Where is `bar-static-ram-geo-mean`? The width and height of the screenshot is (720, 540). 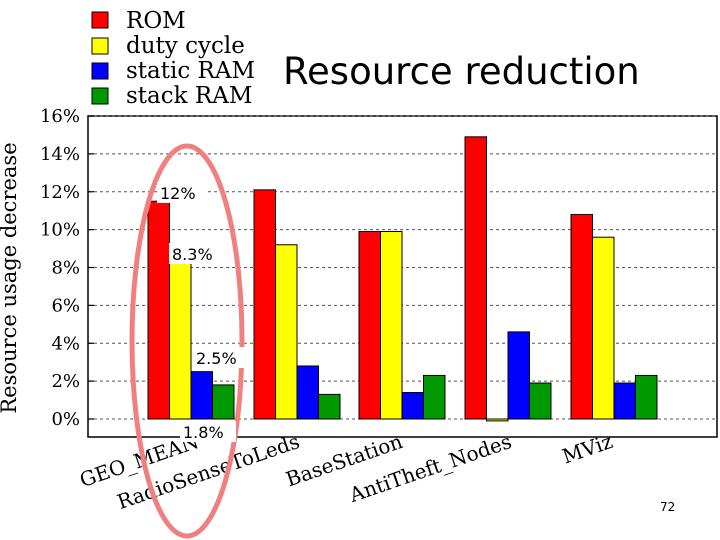
bar-static-ram-geo-mean is located at coordinates (201, 395).